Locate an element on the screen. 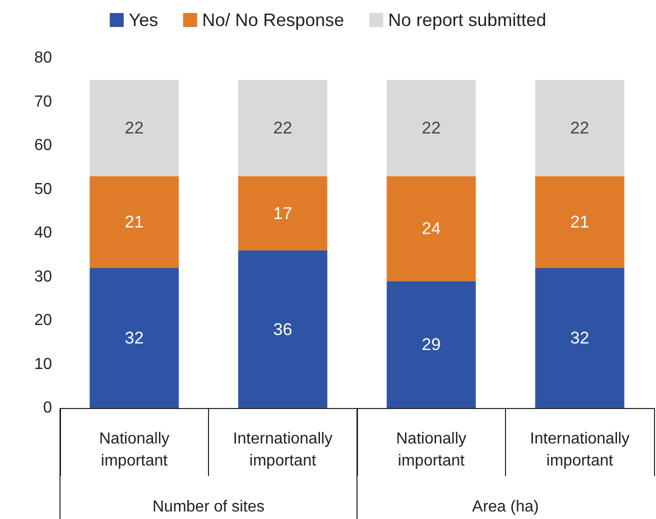 The height and width of the screenshot is (519, 656). data-label: 36 is located at coordinates (282, 329).